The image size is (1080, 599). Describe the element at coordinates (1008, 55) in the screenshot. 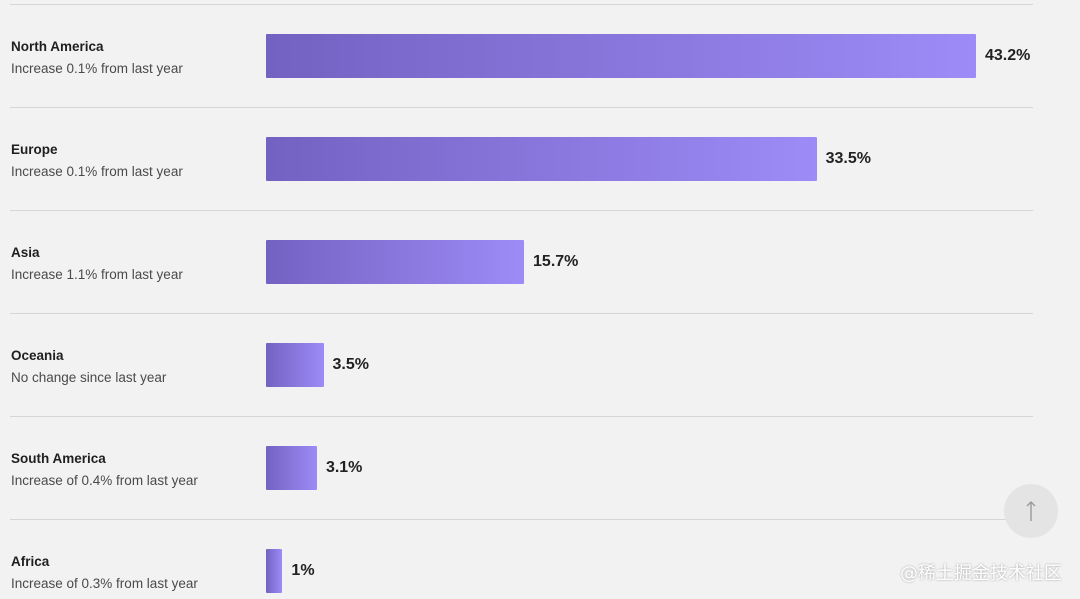

I see `value-label: 43.2%` at that location.